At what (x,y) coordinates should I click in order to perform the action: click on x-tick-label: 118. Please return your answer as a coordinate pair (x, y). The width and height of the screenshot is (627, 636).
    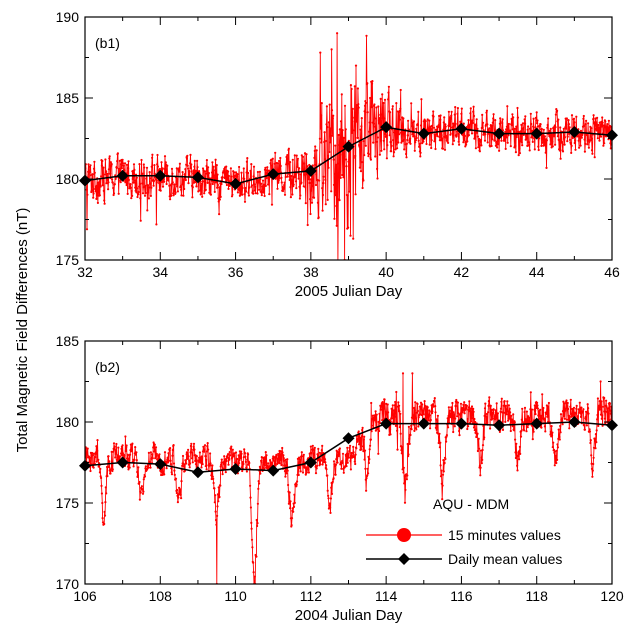
    Looking at the image, I should click on (537, 596).